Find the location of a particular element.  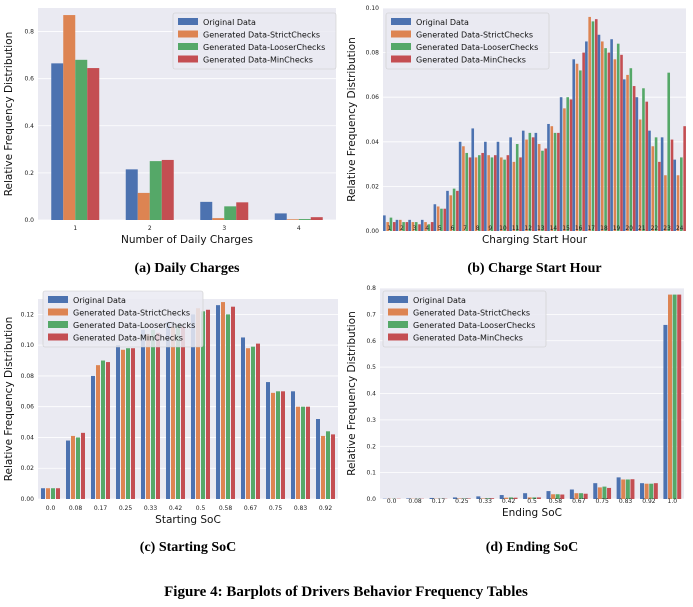

x-tick-label: 15 is located at coordinates (566, 228).